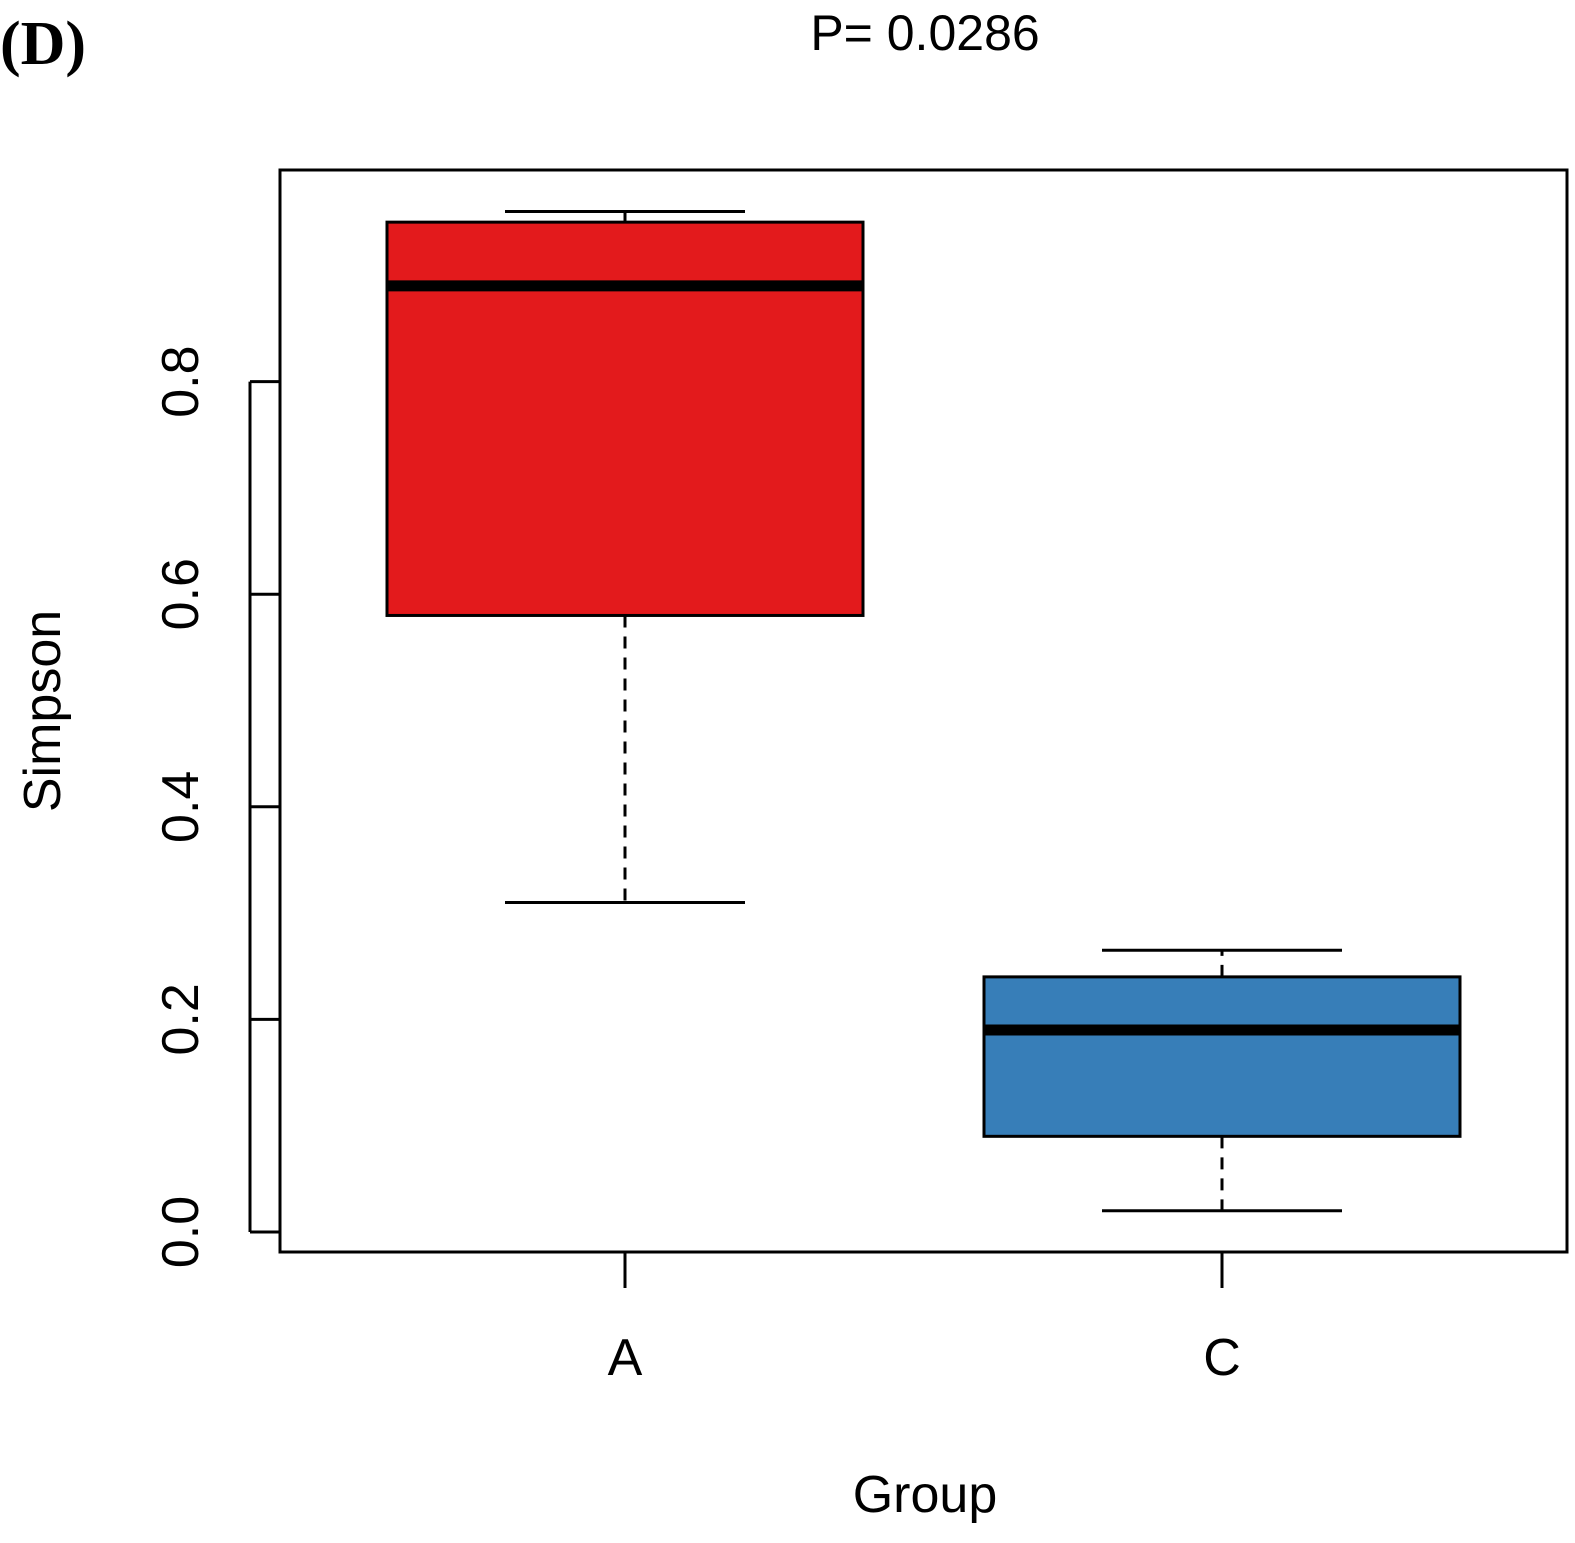 This screenshot has height=1543, width=1575. What do you see at coordinates (216, 806) in the screenshot?
I see `y-axis: 0.0 0.2 0.4 0.6 0.8` at bounding box center [216, 806].